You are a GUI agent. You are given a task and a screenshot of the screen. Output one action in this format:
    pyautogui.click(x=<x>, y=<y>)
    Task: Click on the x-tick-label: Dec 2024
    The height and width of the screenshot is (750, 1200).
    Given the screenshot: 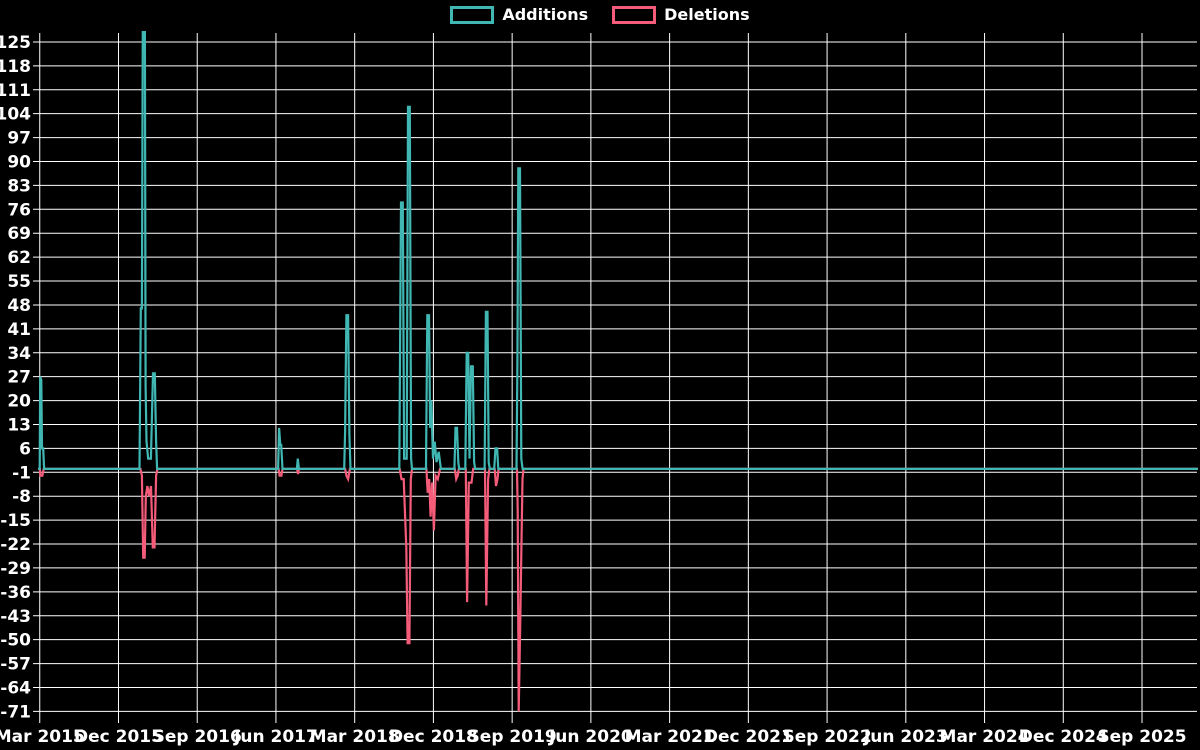 What is the action you would take?
    pyautogui.click(x=1063, y=737)
    